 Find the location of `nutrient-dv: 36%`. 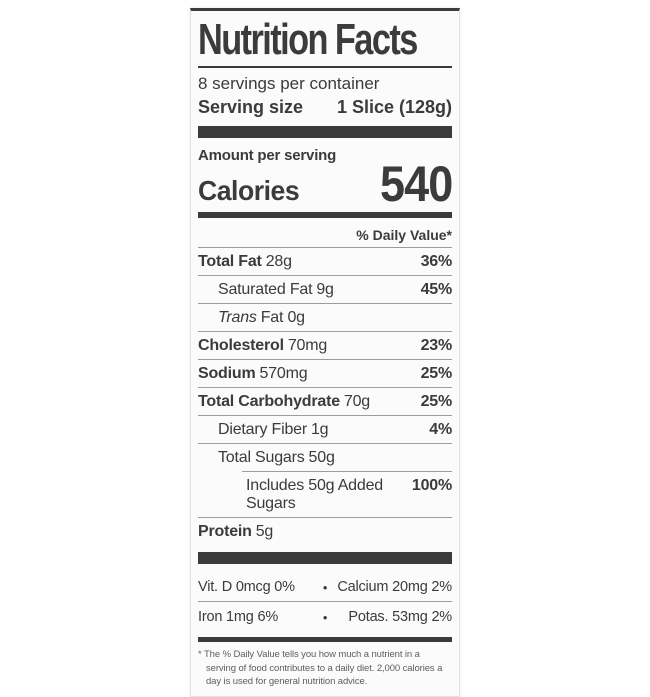

nutrient-dv: 36% is located at coordinates (436, 262).